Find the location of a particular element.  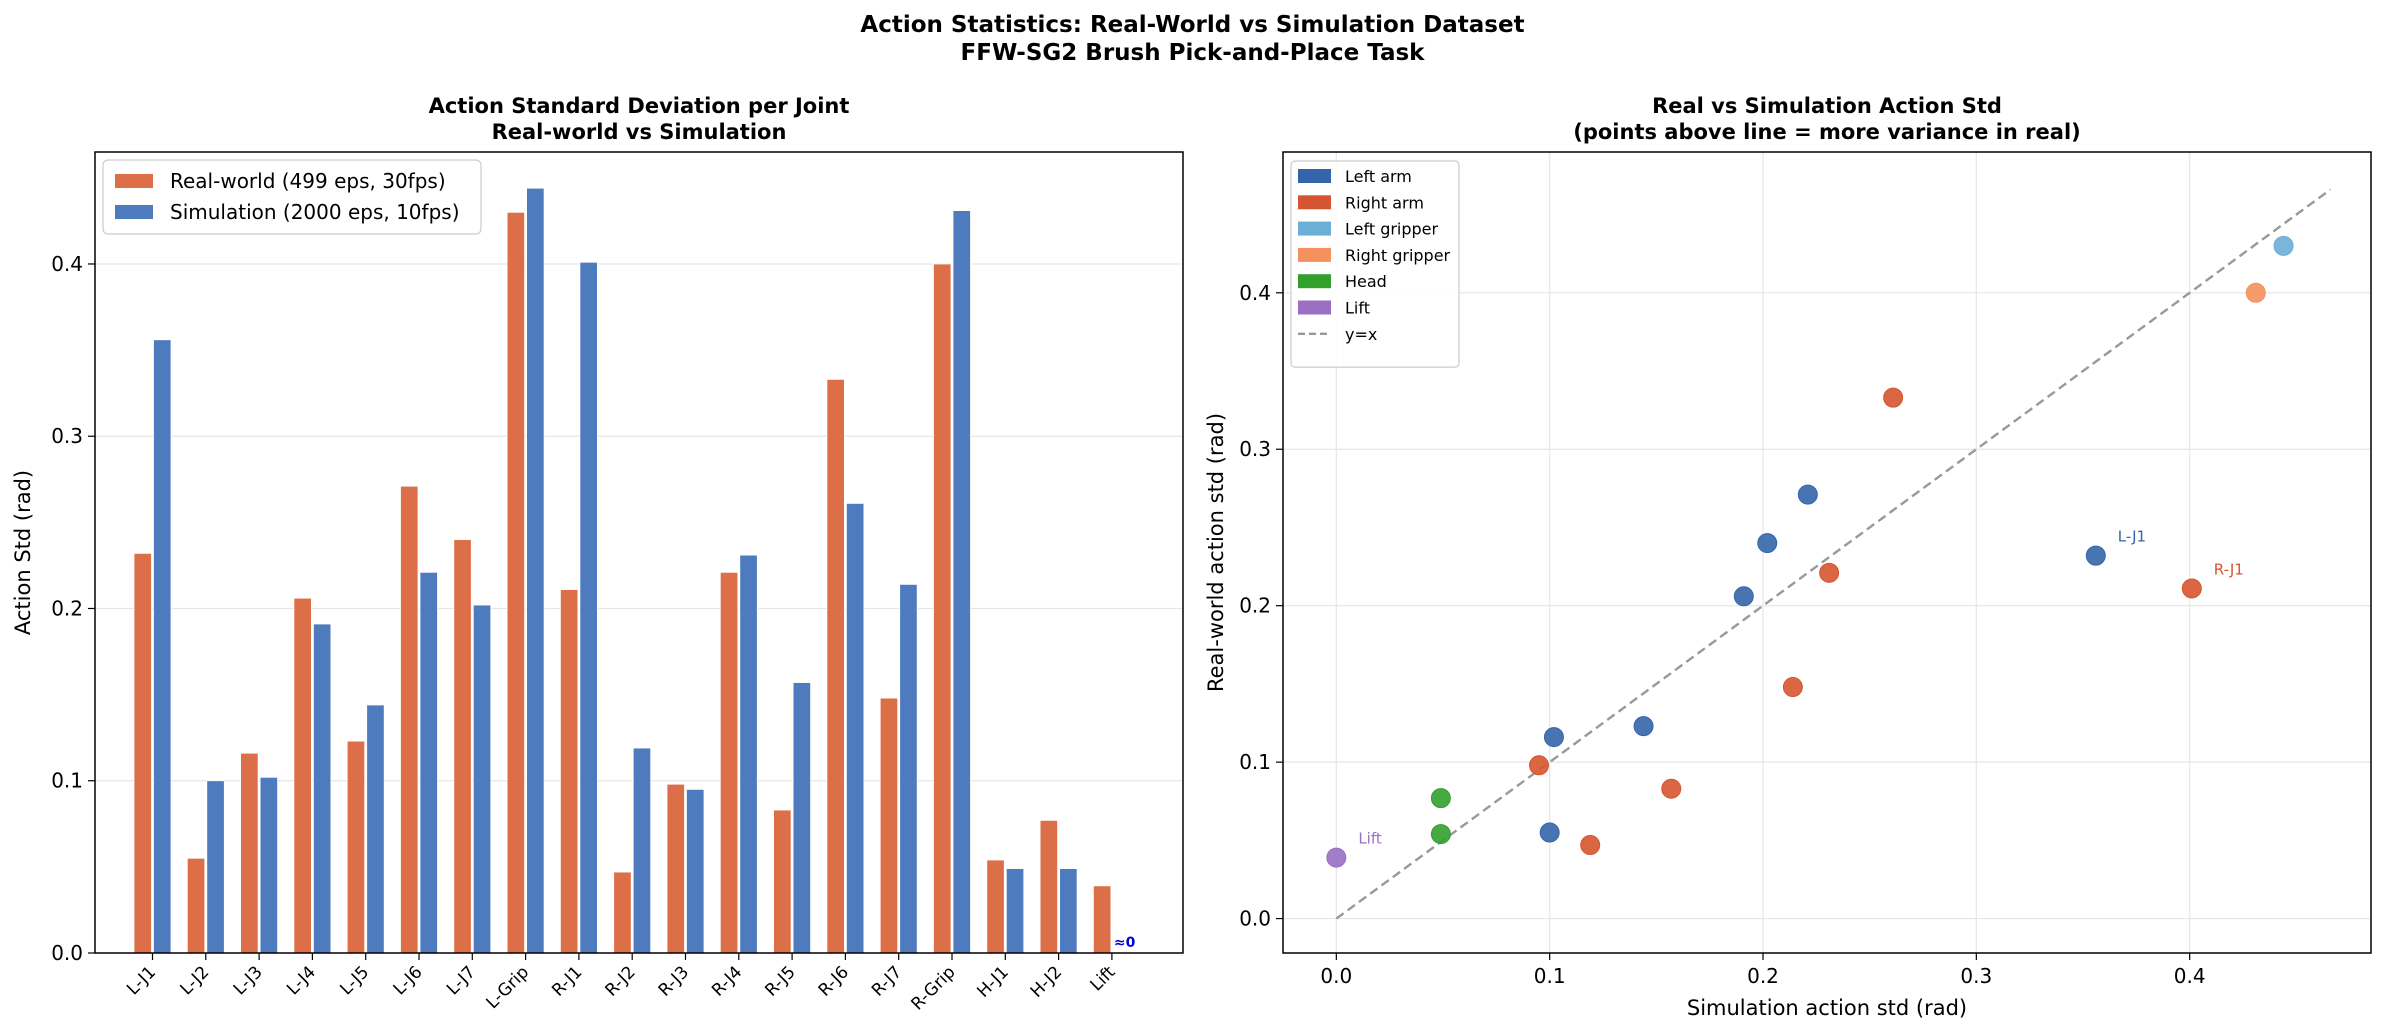

bar-legend-frame is located at coordinates (292, 197).